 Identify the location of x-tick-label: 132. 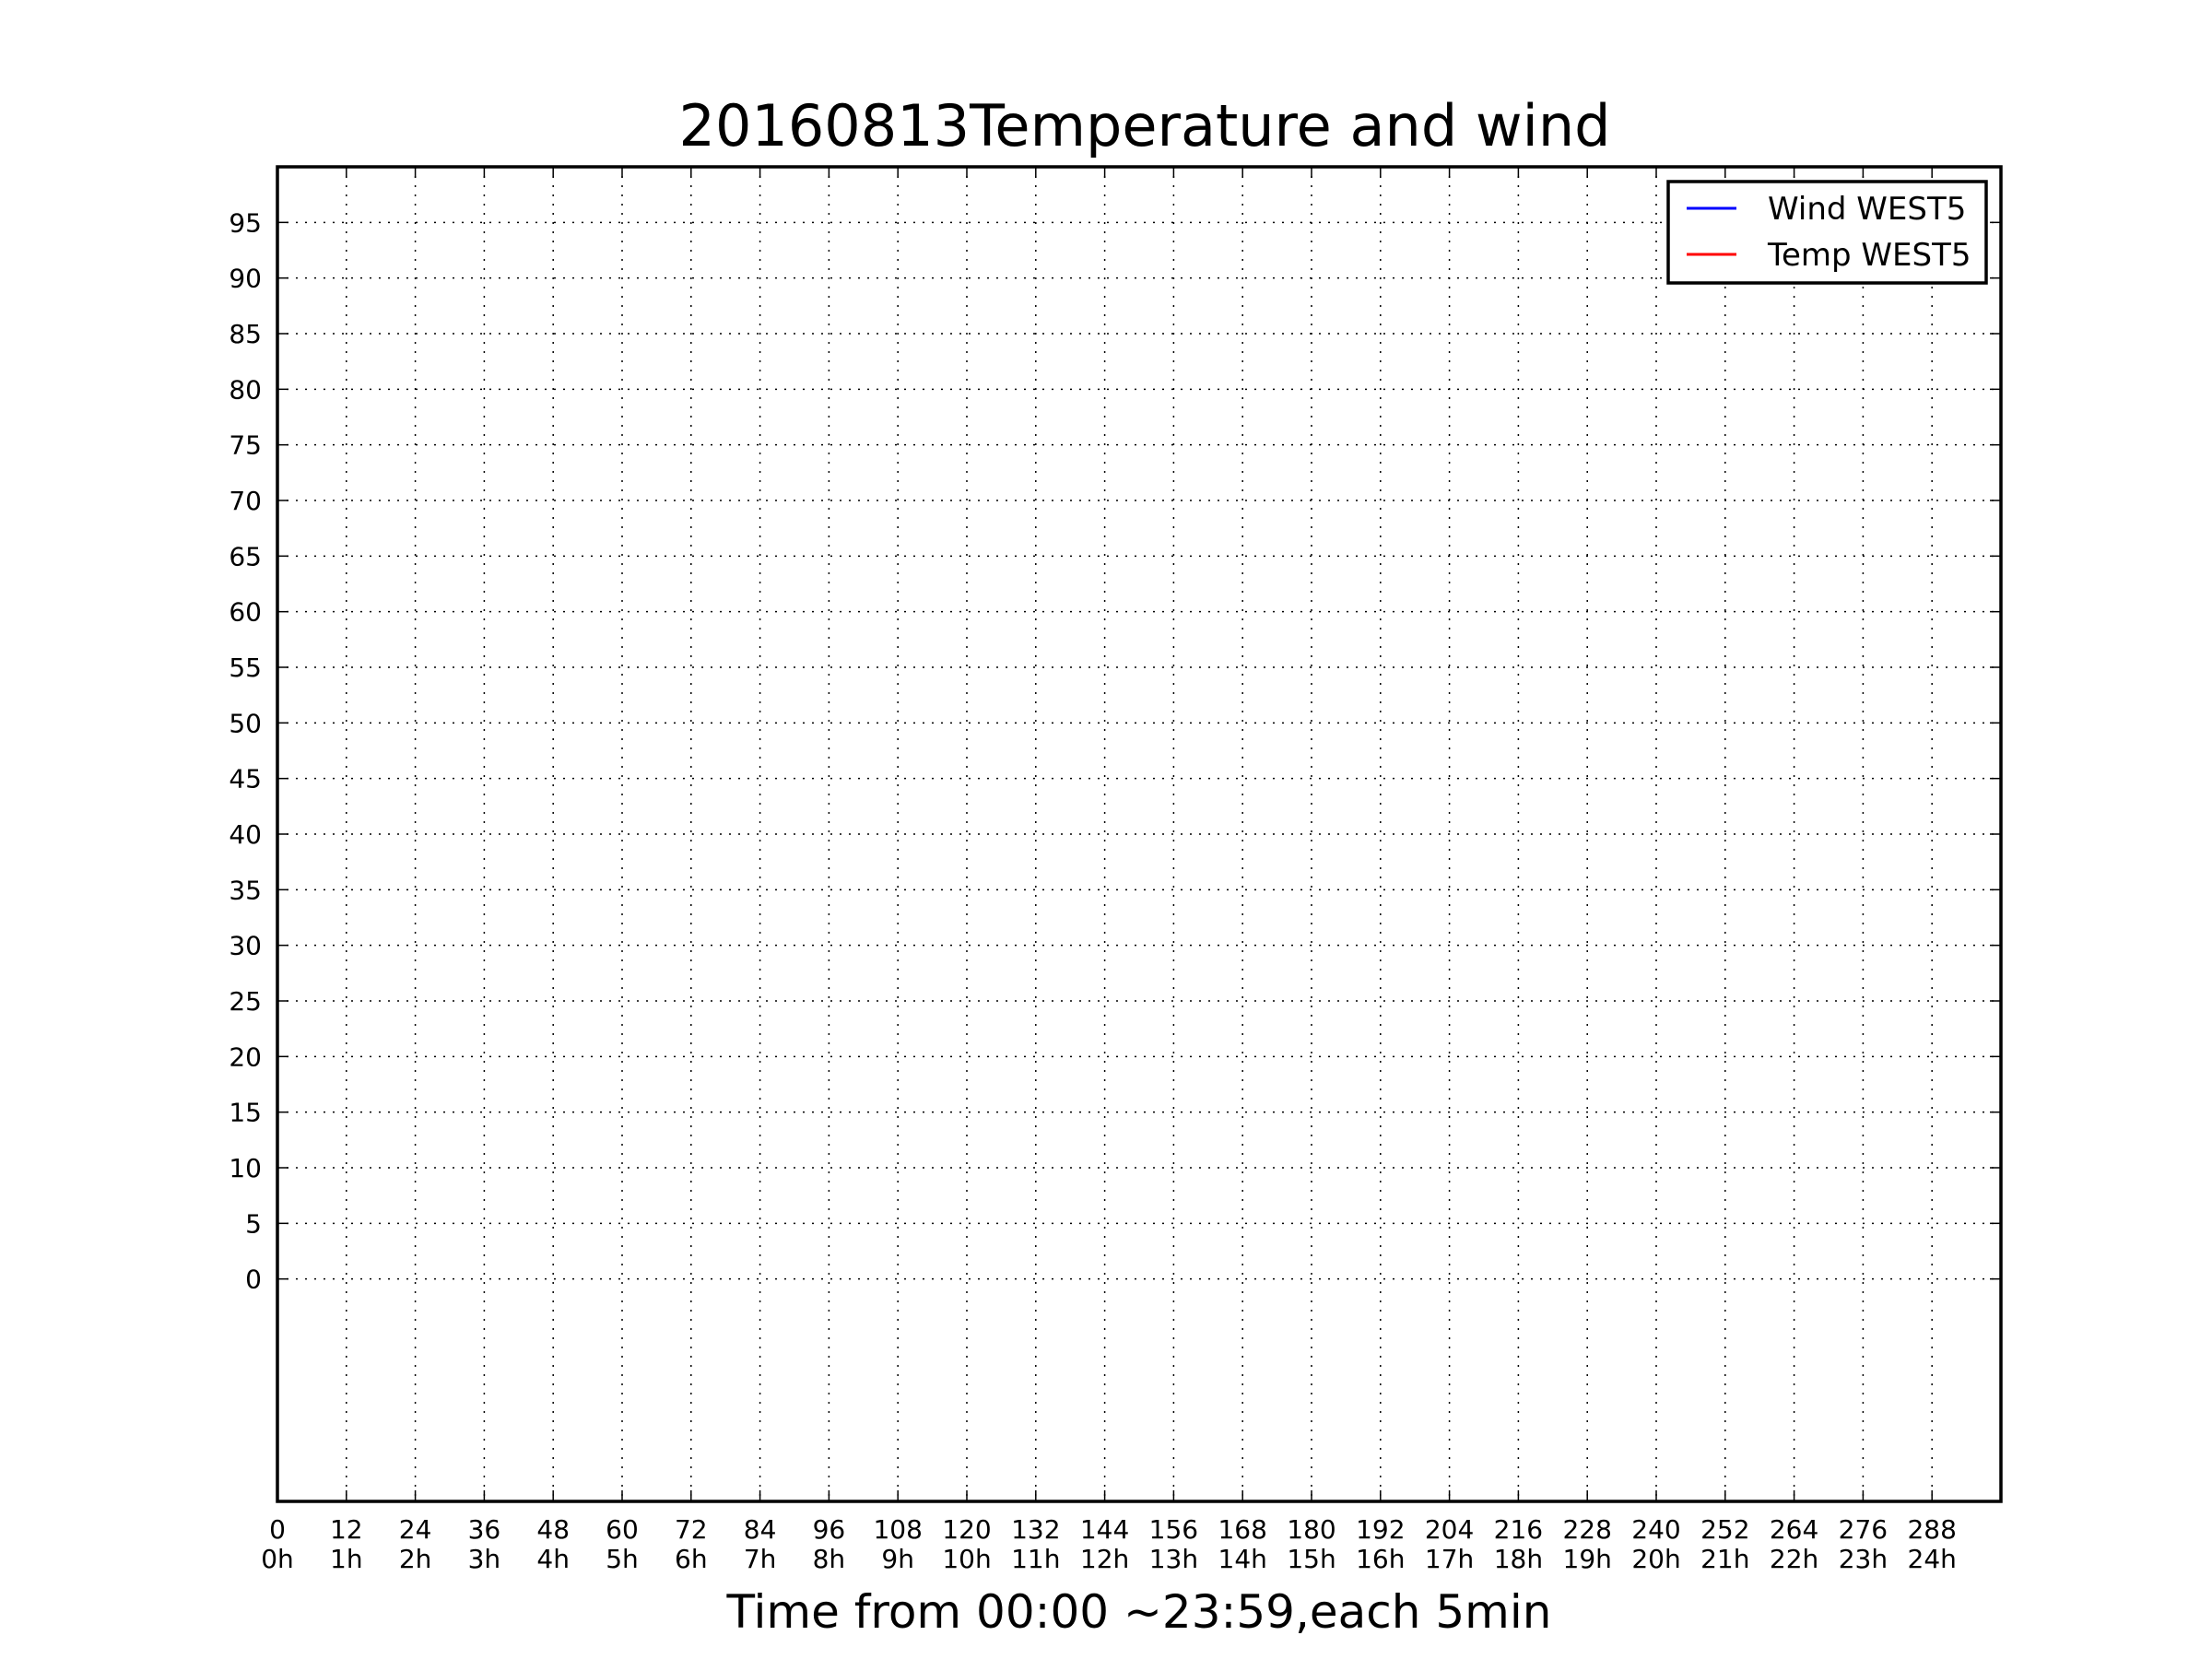
(1035, 1529).